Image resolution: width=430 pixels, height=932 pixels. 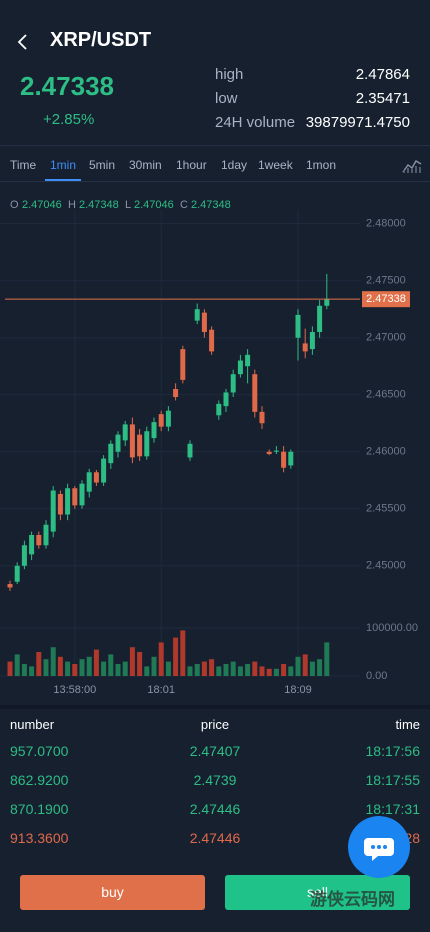 I want to click on y-tick-label: 2.47000, so click(x=386, y=338).